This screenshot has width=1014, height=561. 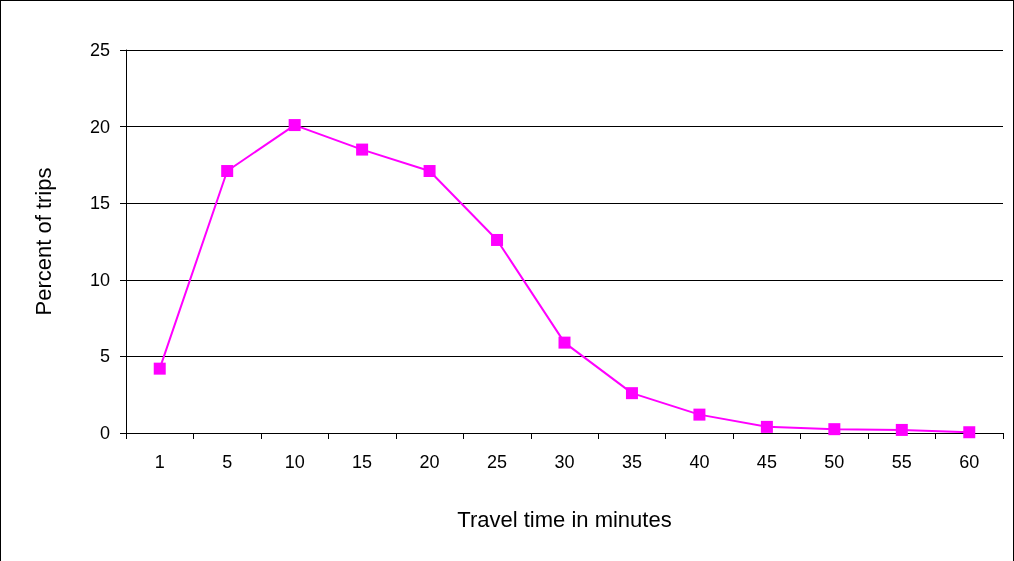 I want to click on y-tick-label: 5, so click(x=104, y=356).